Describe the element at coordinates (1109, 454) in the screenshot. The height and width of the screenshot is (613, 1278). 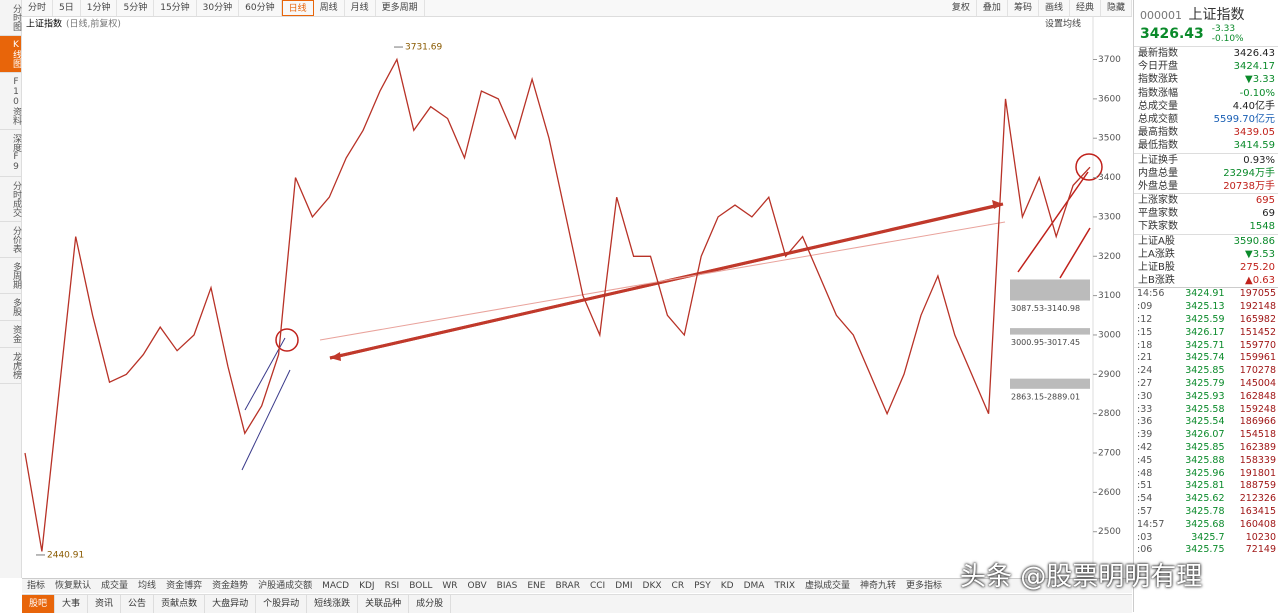
I see `y-tick-label: 2700` at that location.